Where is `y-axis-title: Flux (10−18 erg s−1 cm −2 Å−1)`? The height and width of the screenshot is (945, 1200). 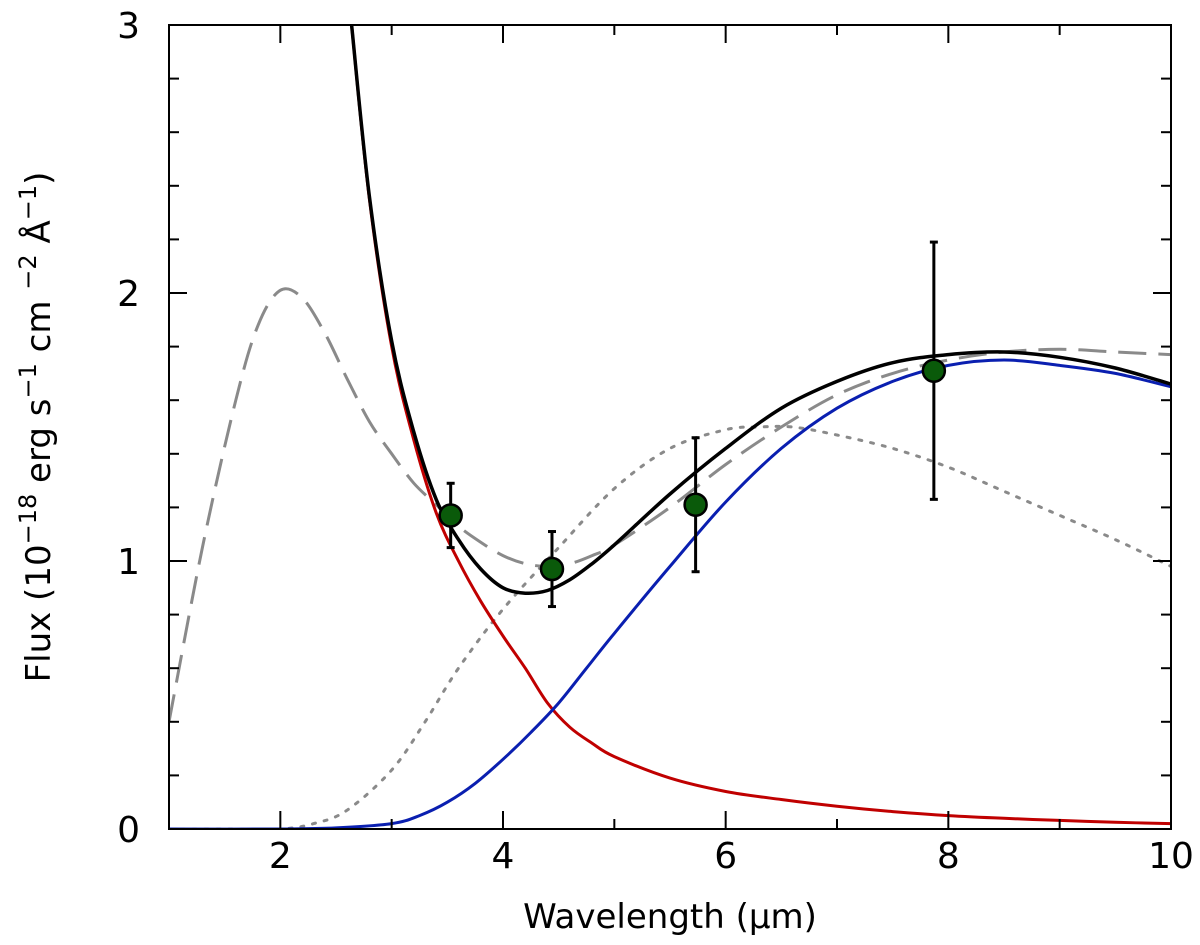
y-axis-title: Flux (10−18 erg s−1 cm −2 Å−1) is located at coordinates (36, 427).